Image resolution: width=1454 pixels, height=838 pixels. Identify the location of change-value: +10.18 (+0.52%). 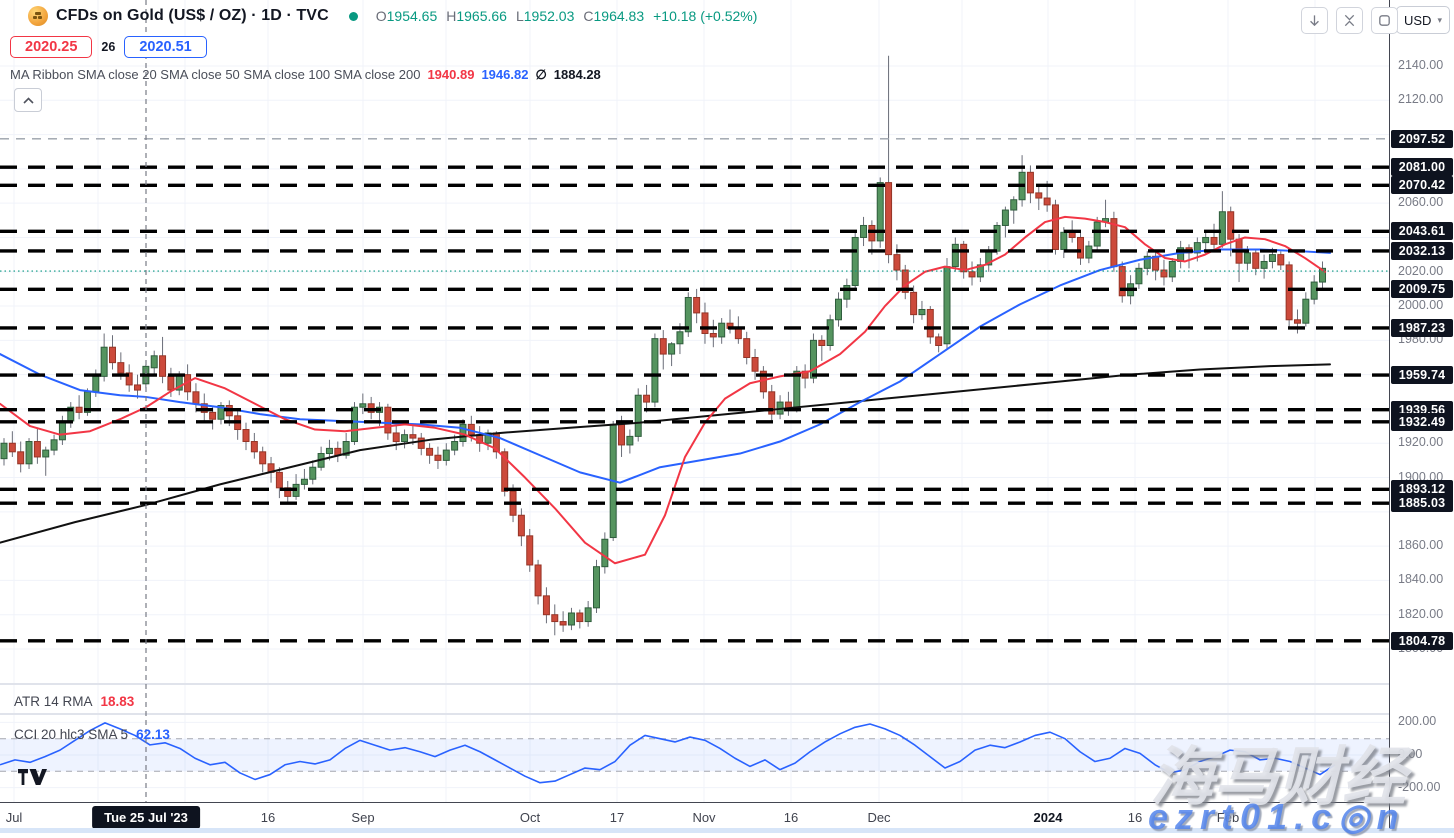
(705, 16).